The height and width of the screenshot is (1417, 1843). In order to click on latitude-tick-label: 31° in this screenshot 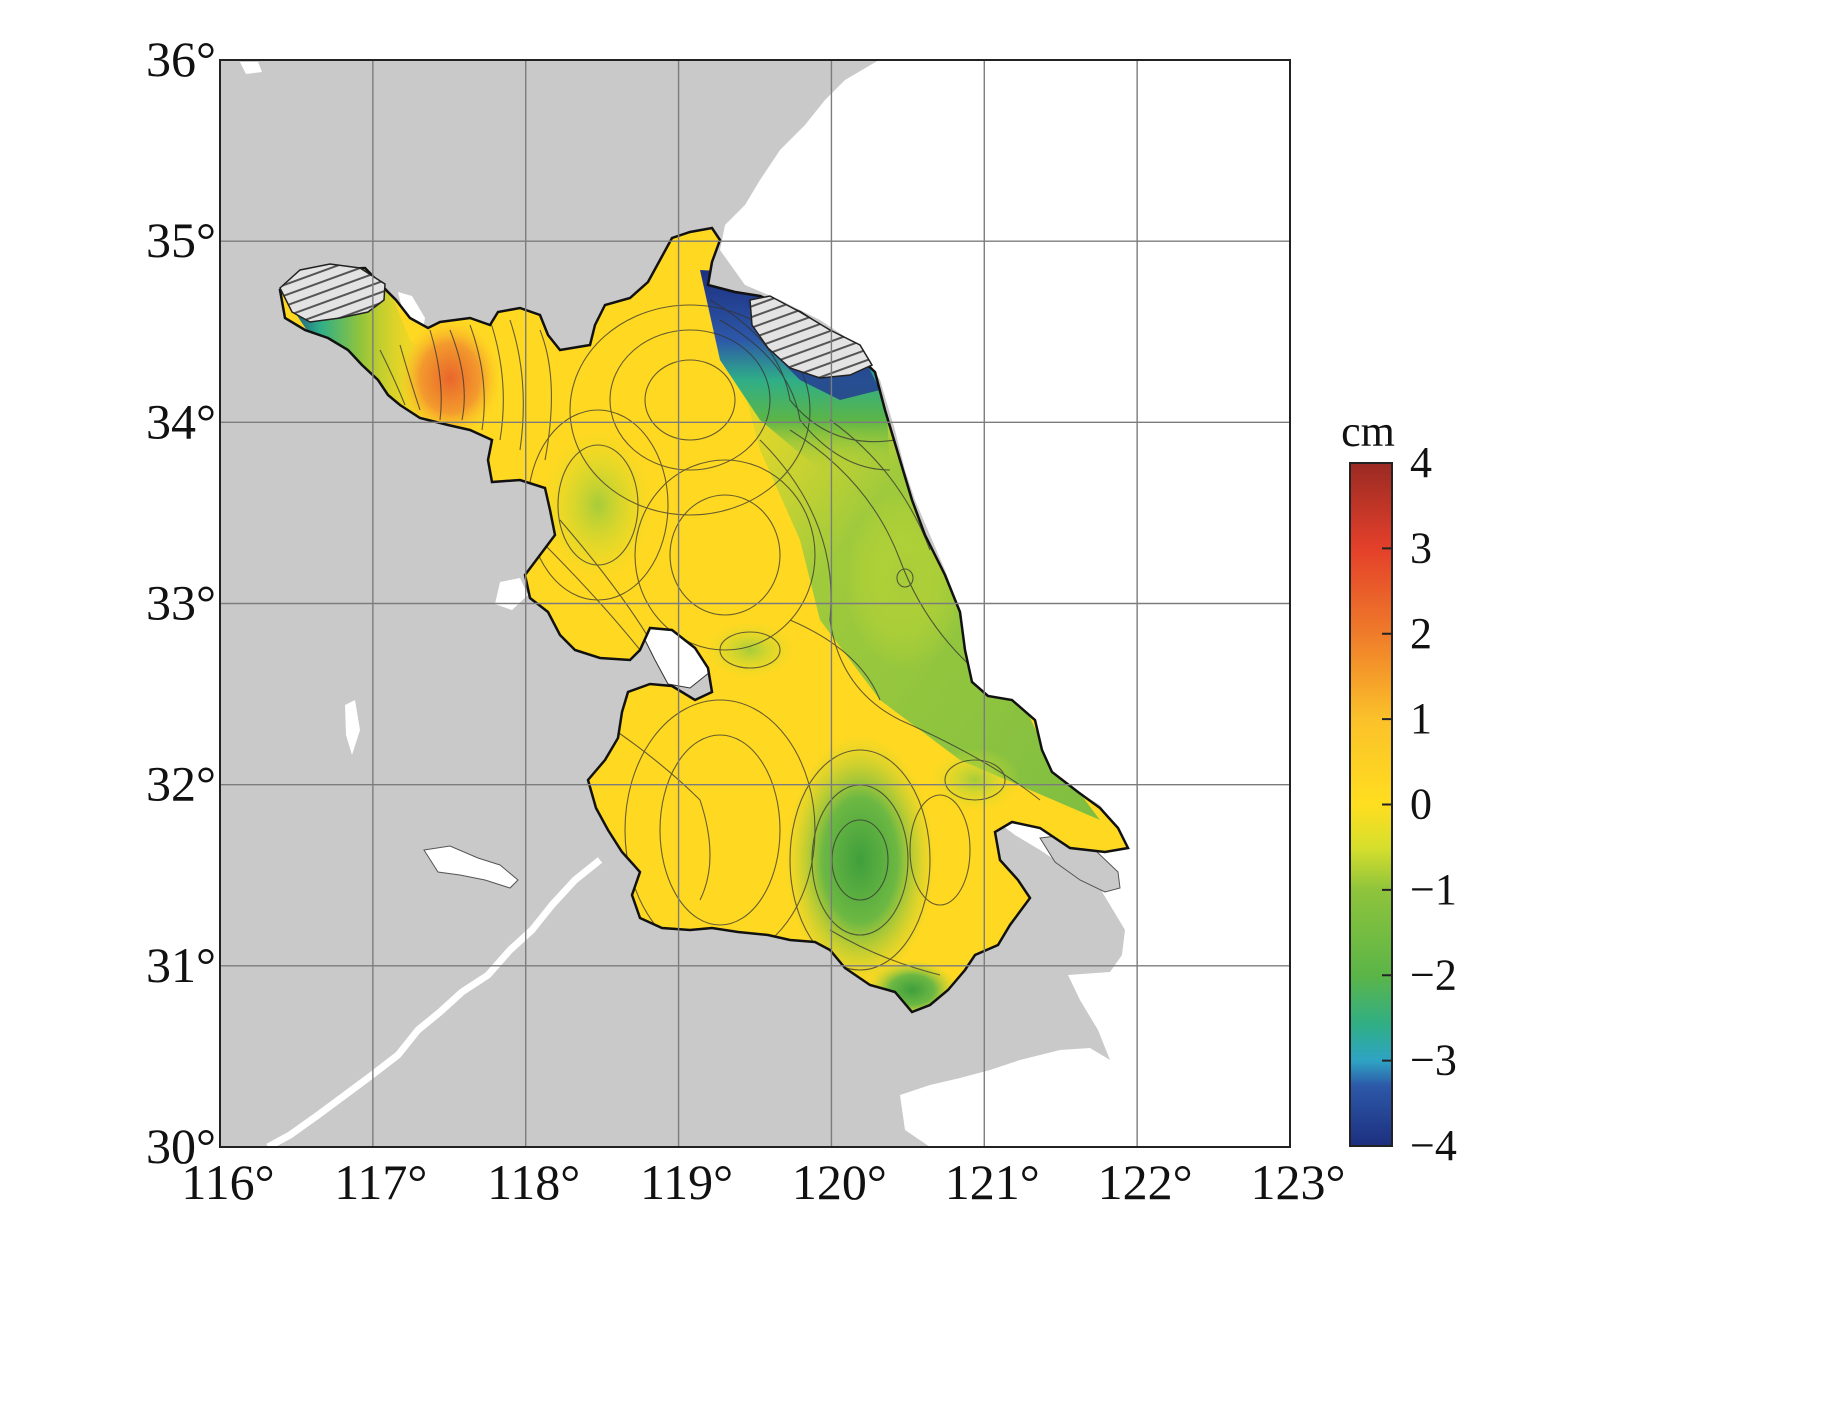, I will do `click(181, 965)`.